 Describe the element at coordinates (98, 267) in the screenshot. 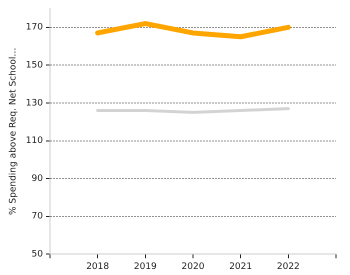

I see `x-tick-label: 2018` at that location.